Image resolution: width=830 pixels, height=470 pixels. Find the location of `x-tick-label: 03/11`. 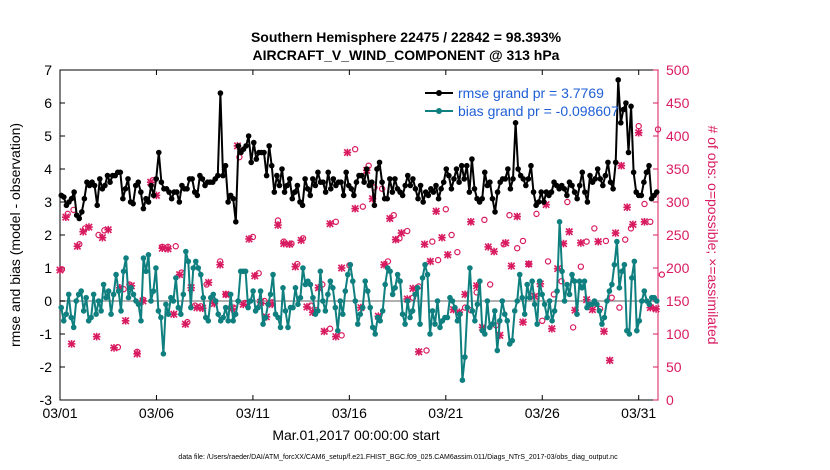

x-tick-label: 03/11 is located at coordinates (253, 413).